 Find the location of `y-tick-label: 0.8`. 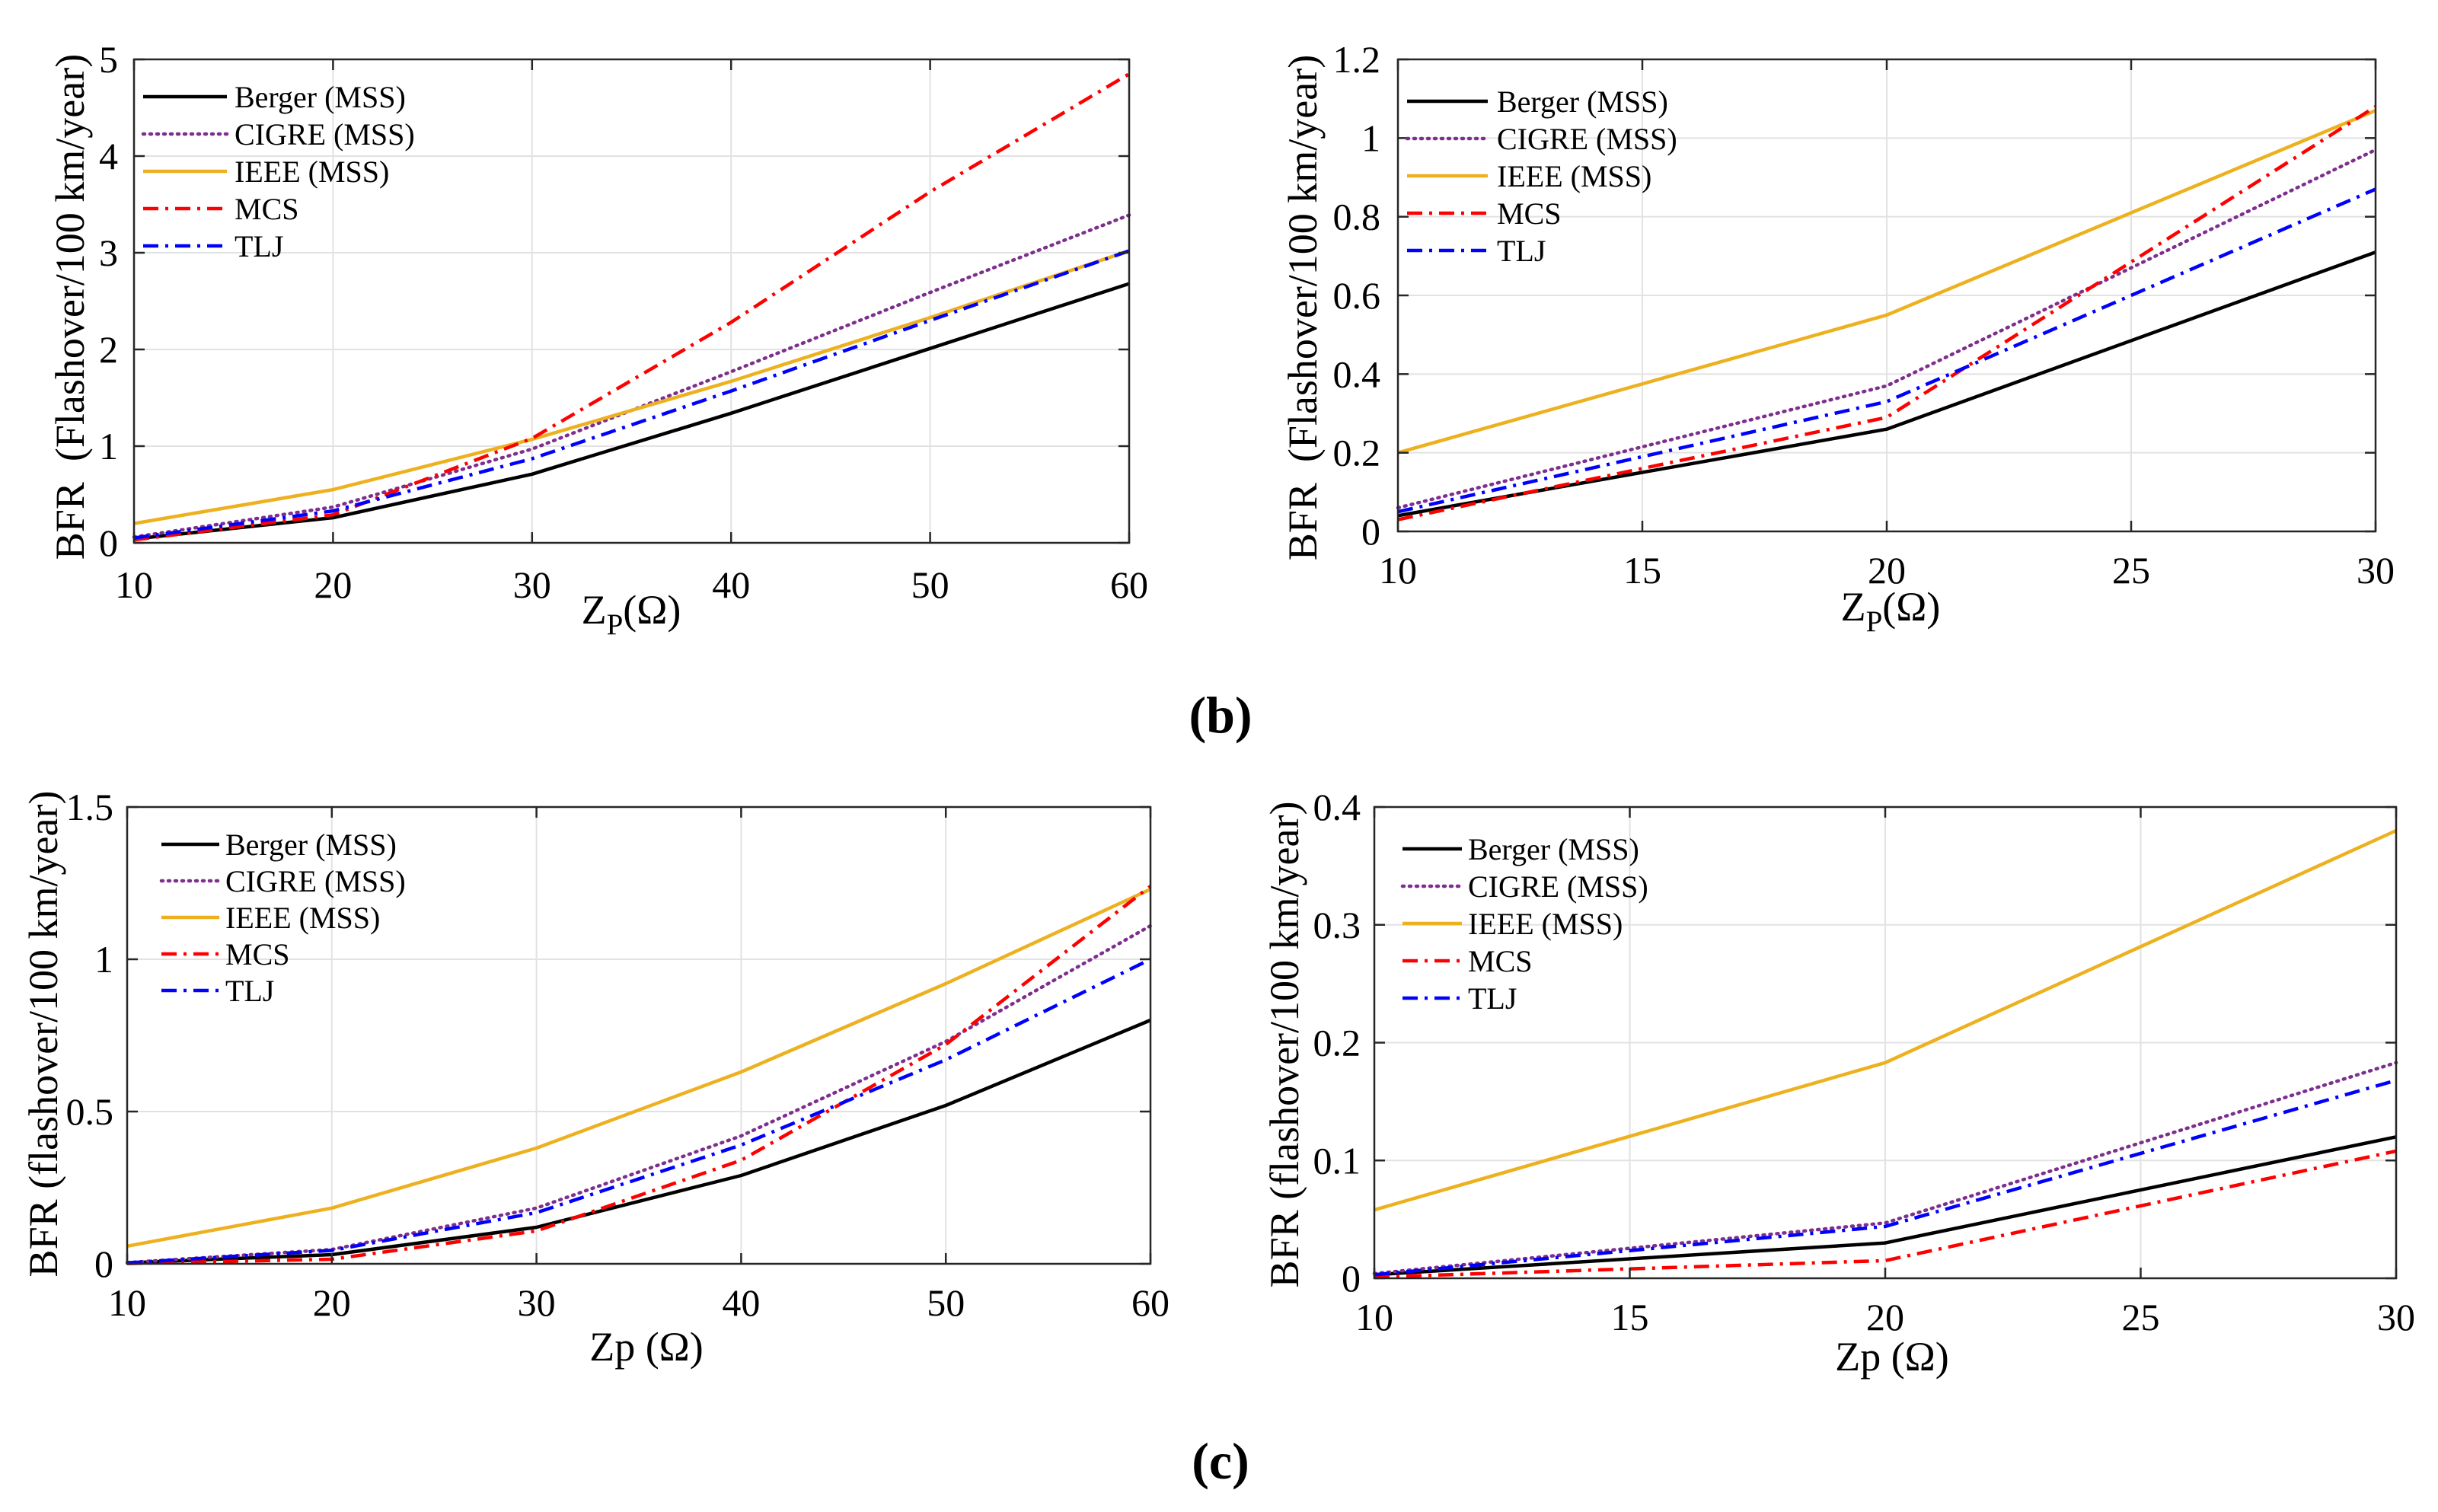

y-tick-label: 0.8 is located at coordinates (1357, 217).